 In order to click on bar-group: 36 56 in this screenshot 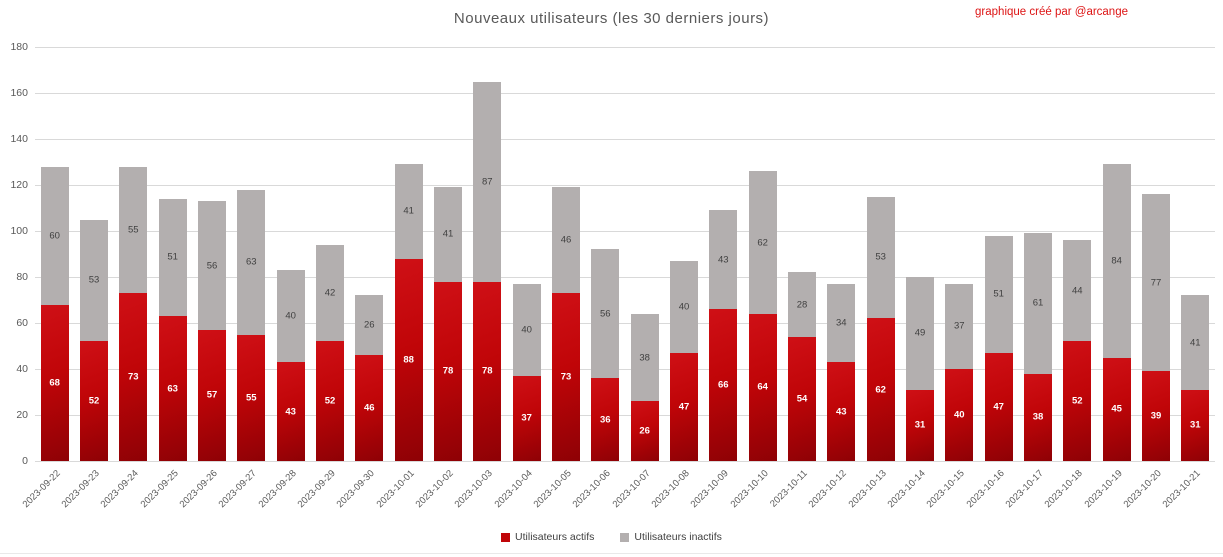, I will do `click(605, 355)`.